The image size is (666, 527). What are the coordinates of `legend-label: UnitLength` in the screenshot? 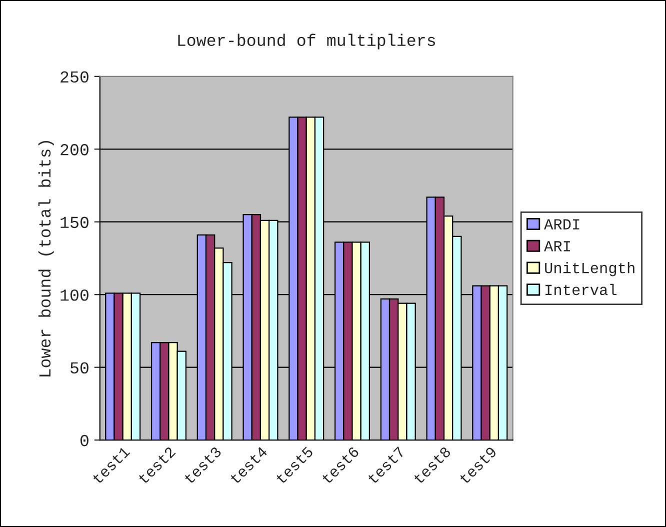 It's located at (589, 269).